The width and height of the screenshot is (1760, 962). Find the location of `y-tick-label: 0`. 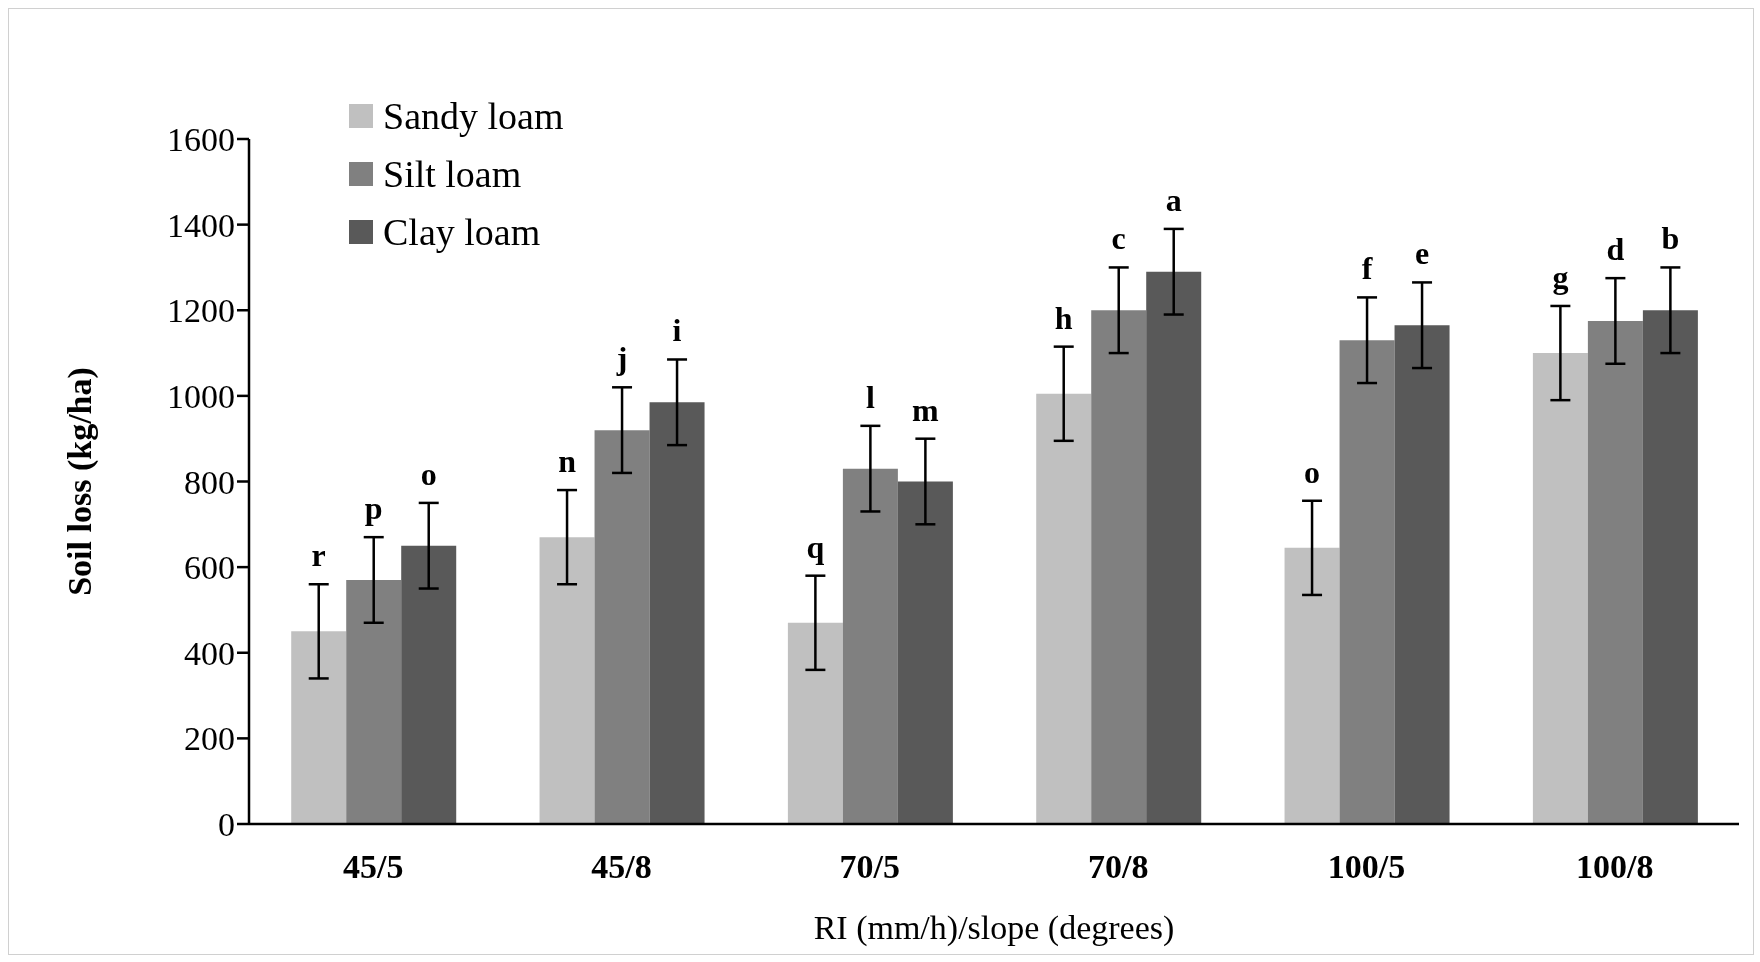

y-tick-label: 0 is located at coordinates (226, 825).